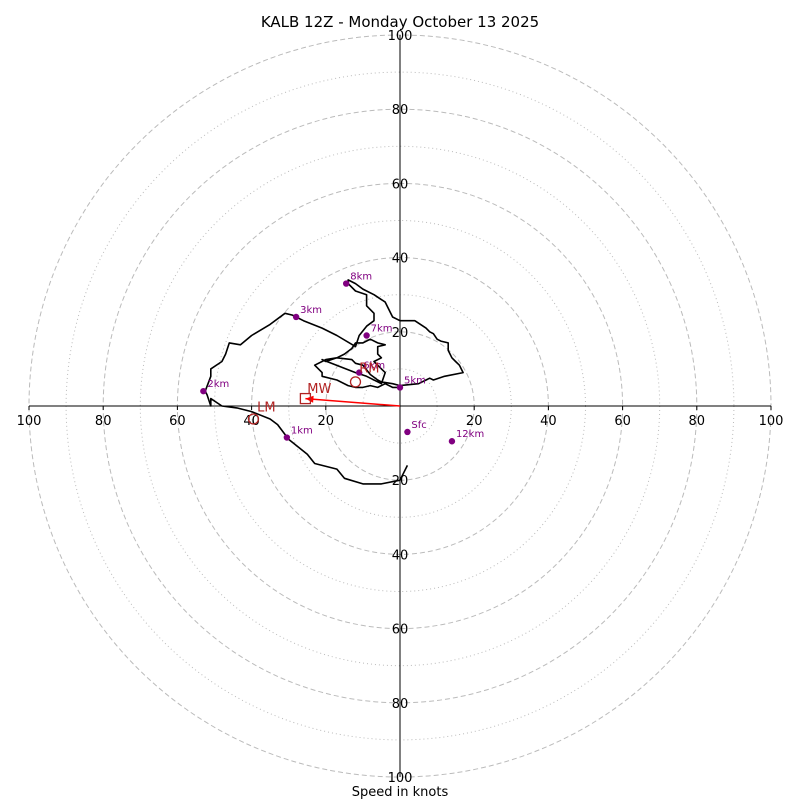 This screenshot has height=800, width=800. I want to click on storm-motion-label: RM, so click(369, 369).